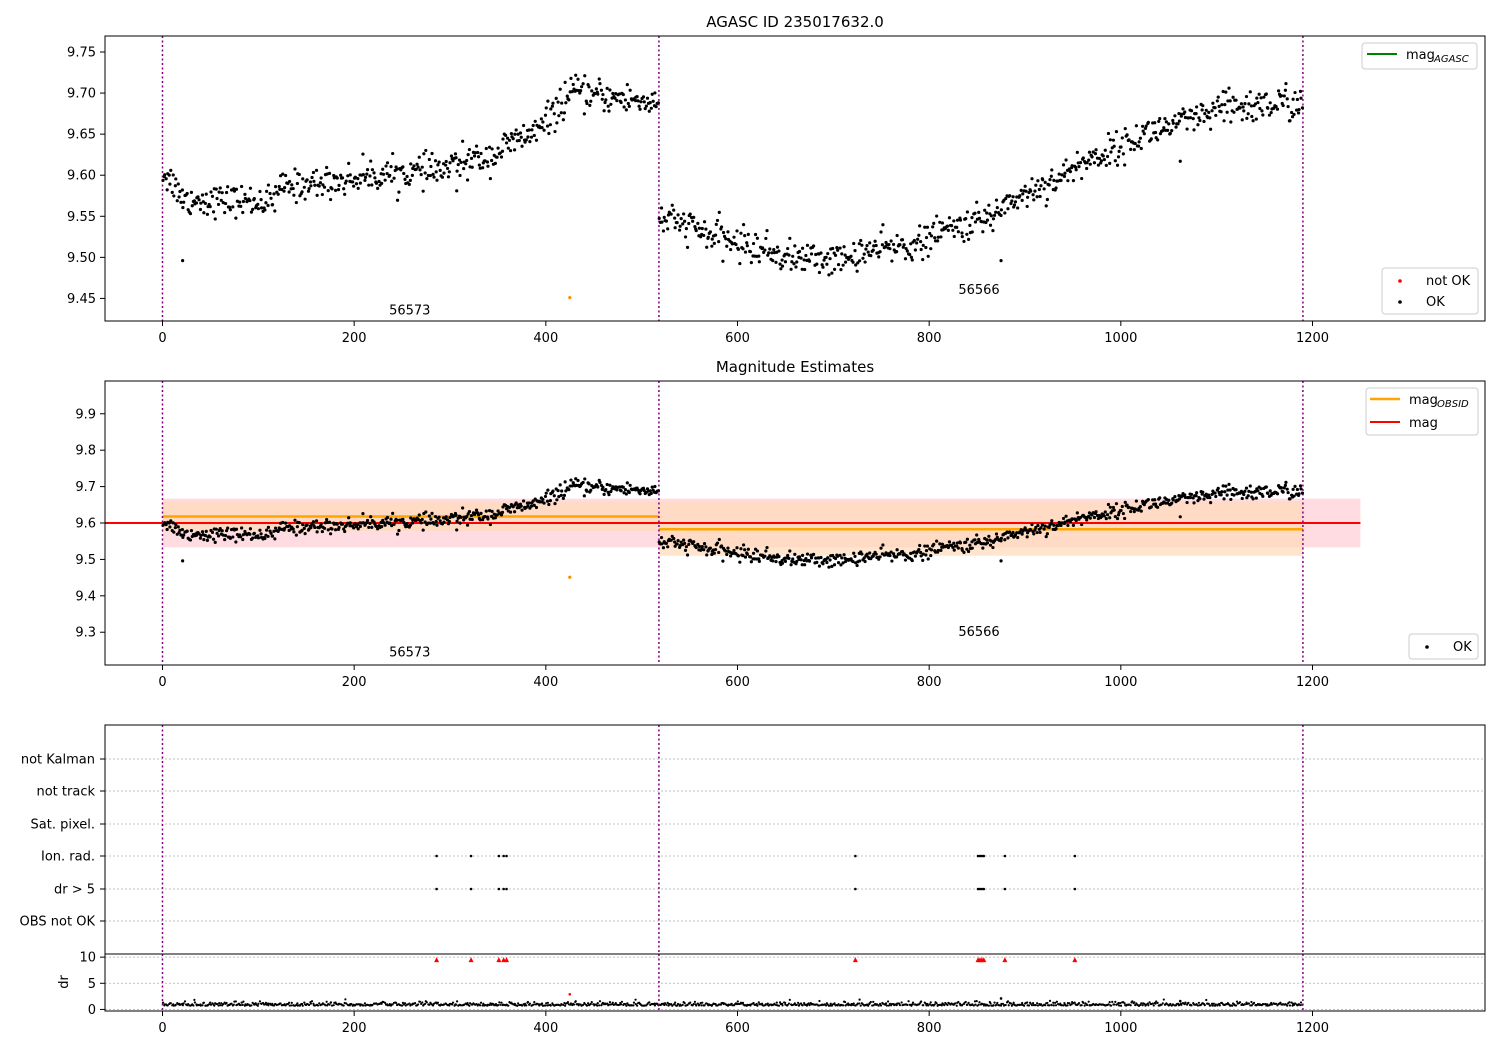 The image size is (1500, 1050). What do you see at coordinates (1120, 1028) in the screenshot?
I see `x-tick-label: 1000` at bounding box center [1120, 1028].